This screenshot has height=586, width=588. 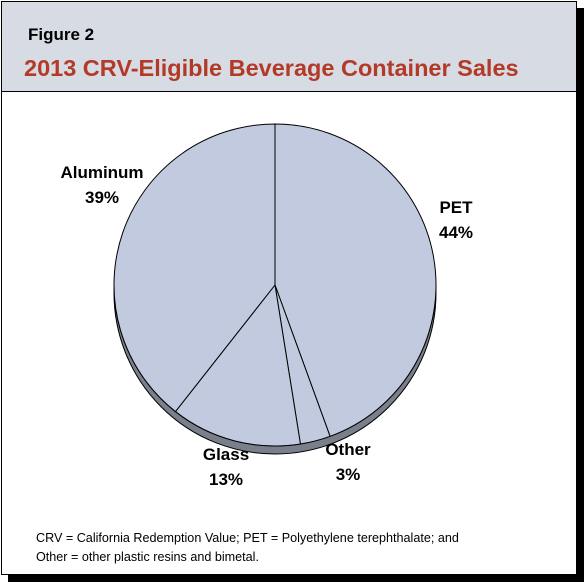 What do you see at coordinates (355, 280) in the screenshot?
I see `pie-slice-pet` at bounding box center [355, 280].